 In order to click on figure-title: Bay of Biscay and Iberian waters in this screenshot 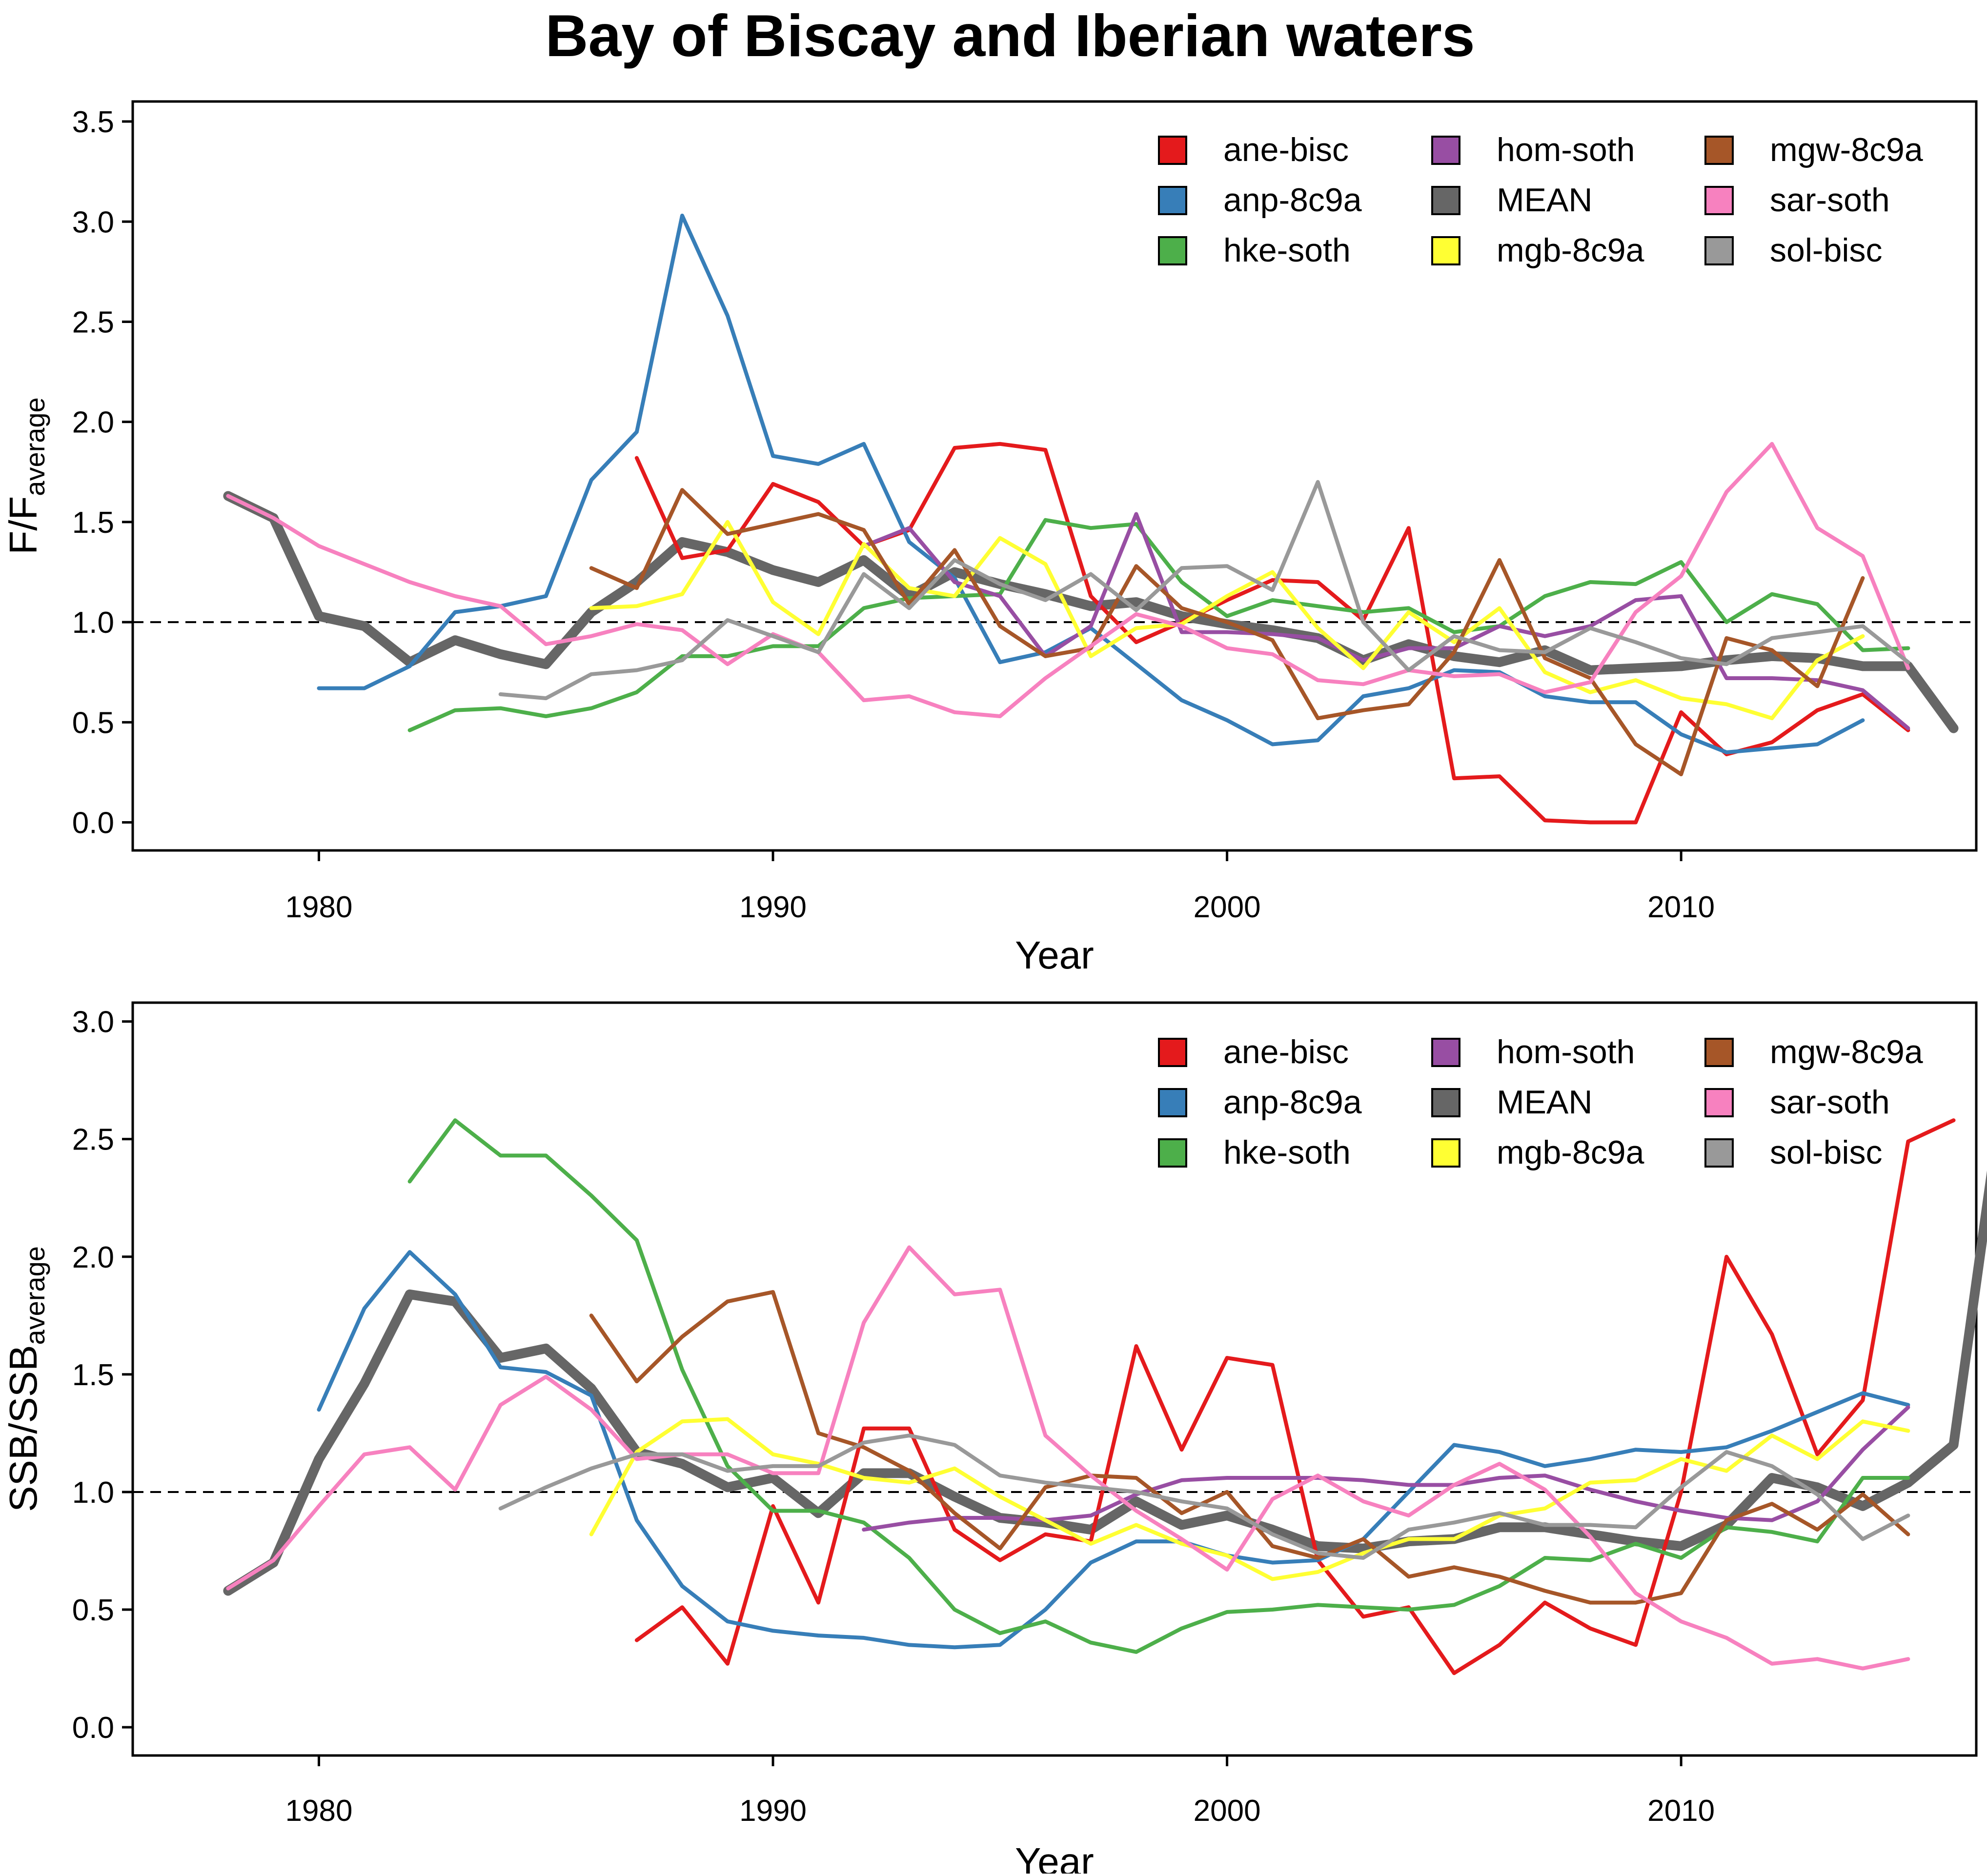, I will do `click(1010, 36)`.